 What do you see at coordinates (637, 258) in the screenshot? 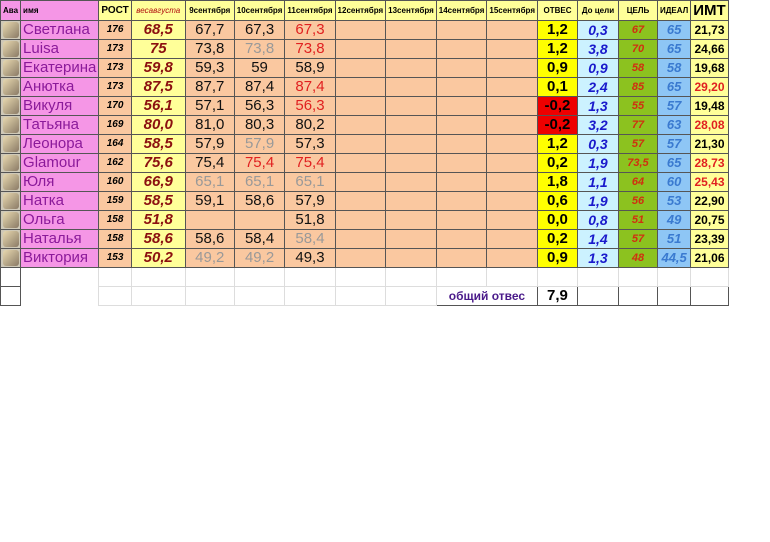
I see `goal-cell: 48` at bounding box center [637, 258].